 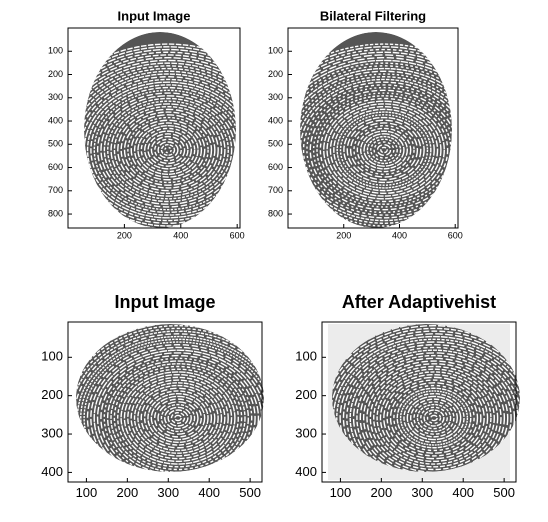 What do you see at coordinates (87, 492) in the screenshot?
I see `x-tick-label: 100` at bounding box center [87, 492].